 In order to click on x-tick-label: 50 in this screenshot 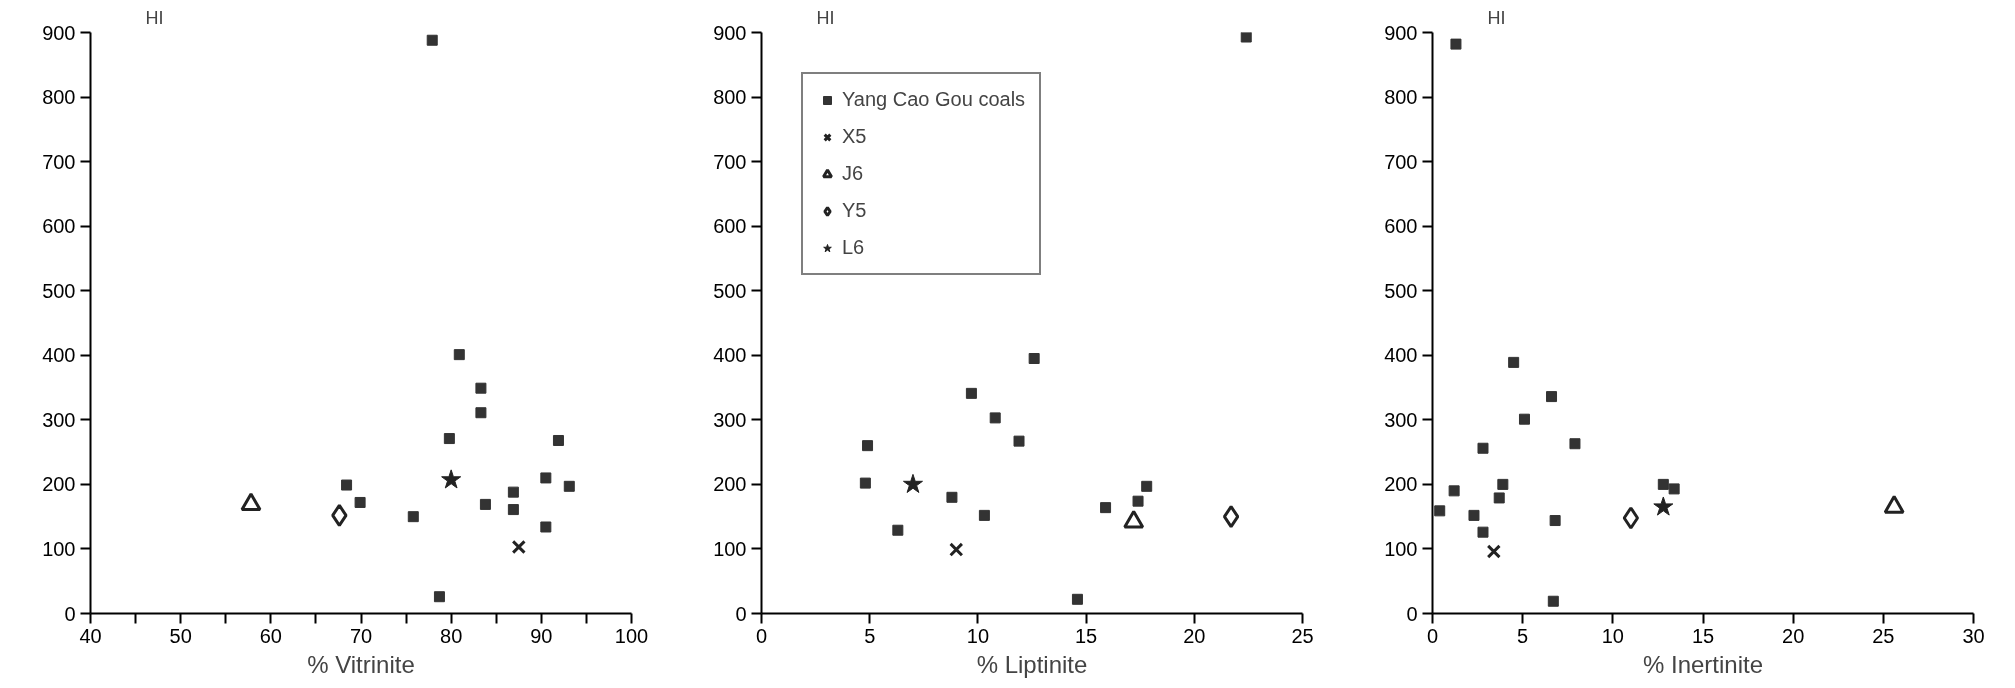, I will do `click(180, 635)`.